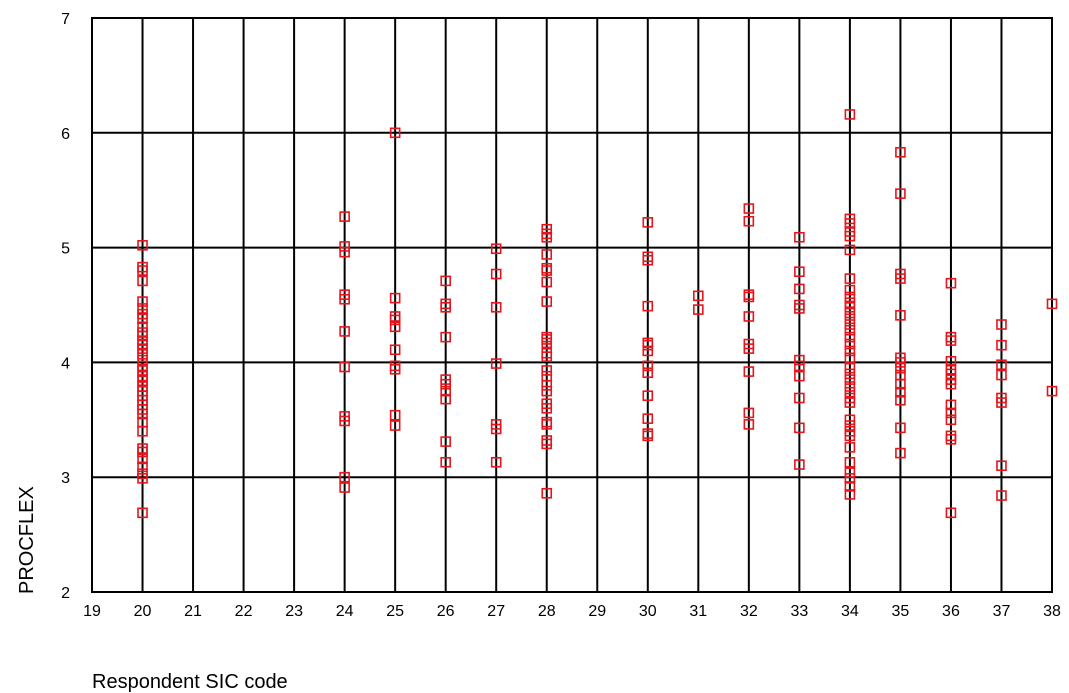 The width and height of the screenshot is (1069, 693). What do you see at coordinates (65, 478) in the screenshot?
I see `y-tick-label: 3` at bounding box center [65, 478].